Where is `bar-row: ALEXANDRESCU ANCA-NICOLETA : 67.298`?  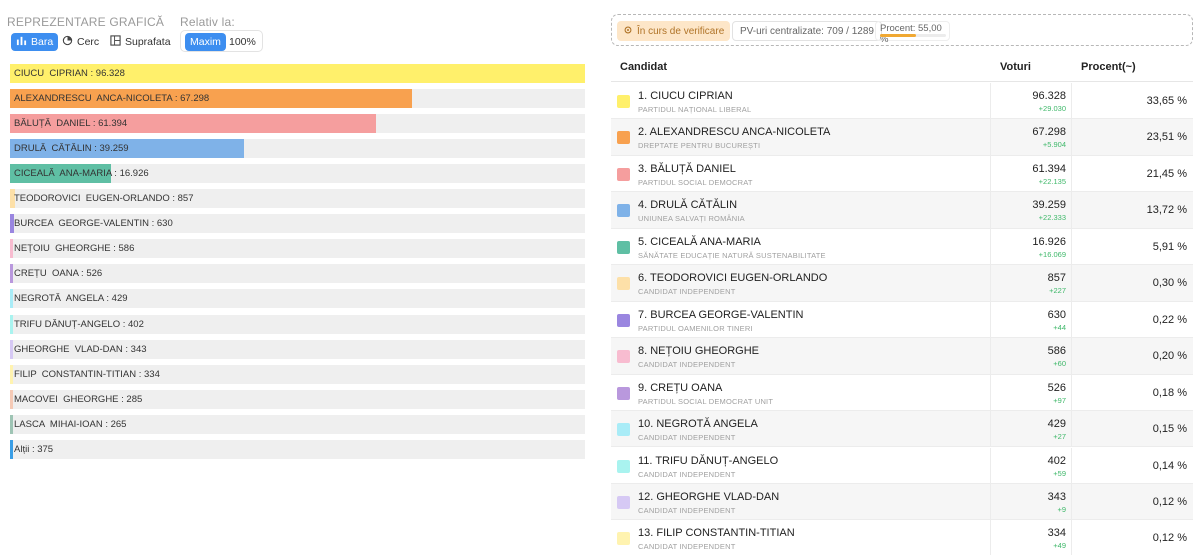
bar-row: ALEXANDRESCU ANCA-NICOLETA : 67.298 is located at coordinates (297, 99).